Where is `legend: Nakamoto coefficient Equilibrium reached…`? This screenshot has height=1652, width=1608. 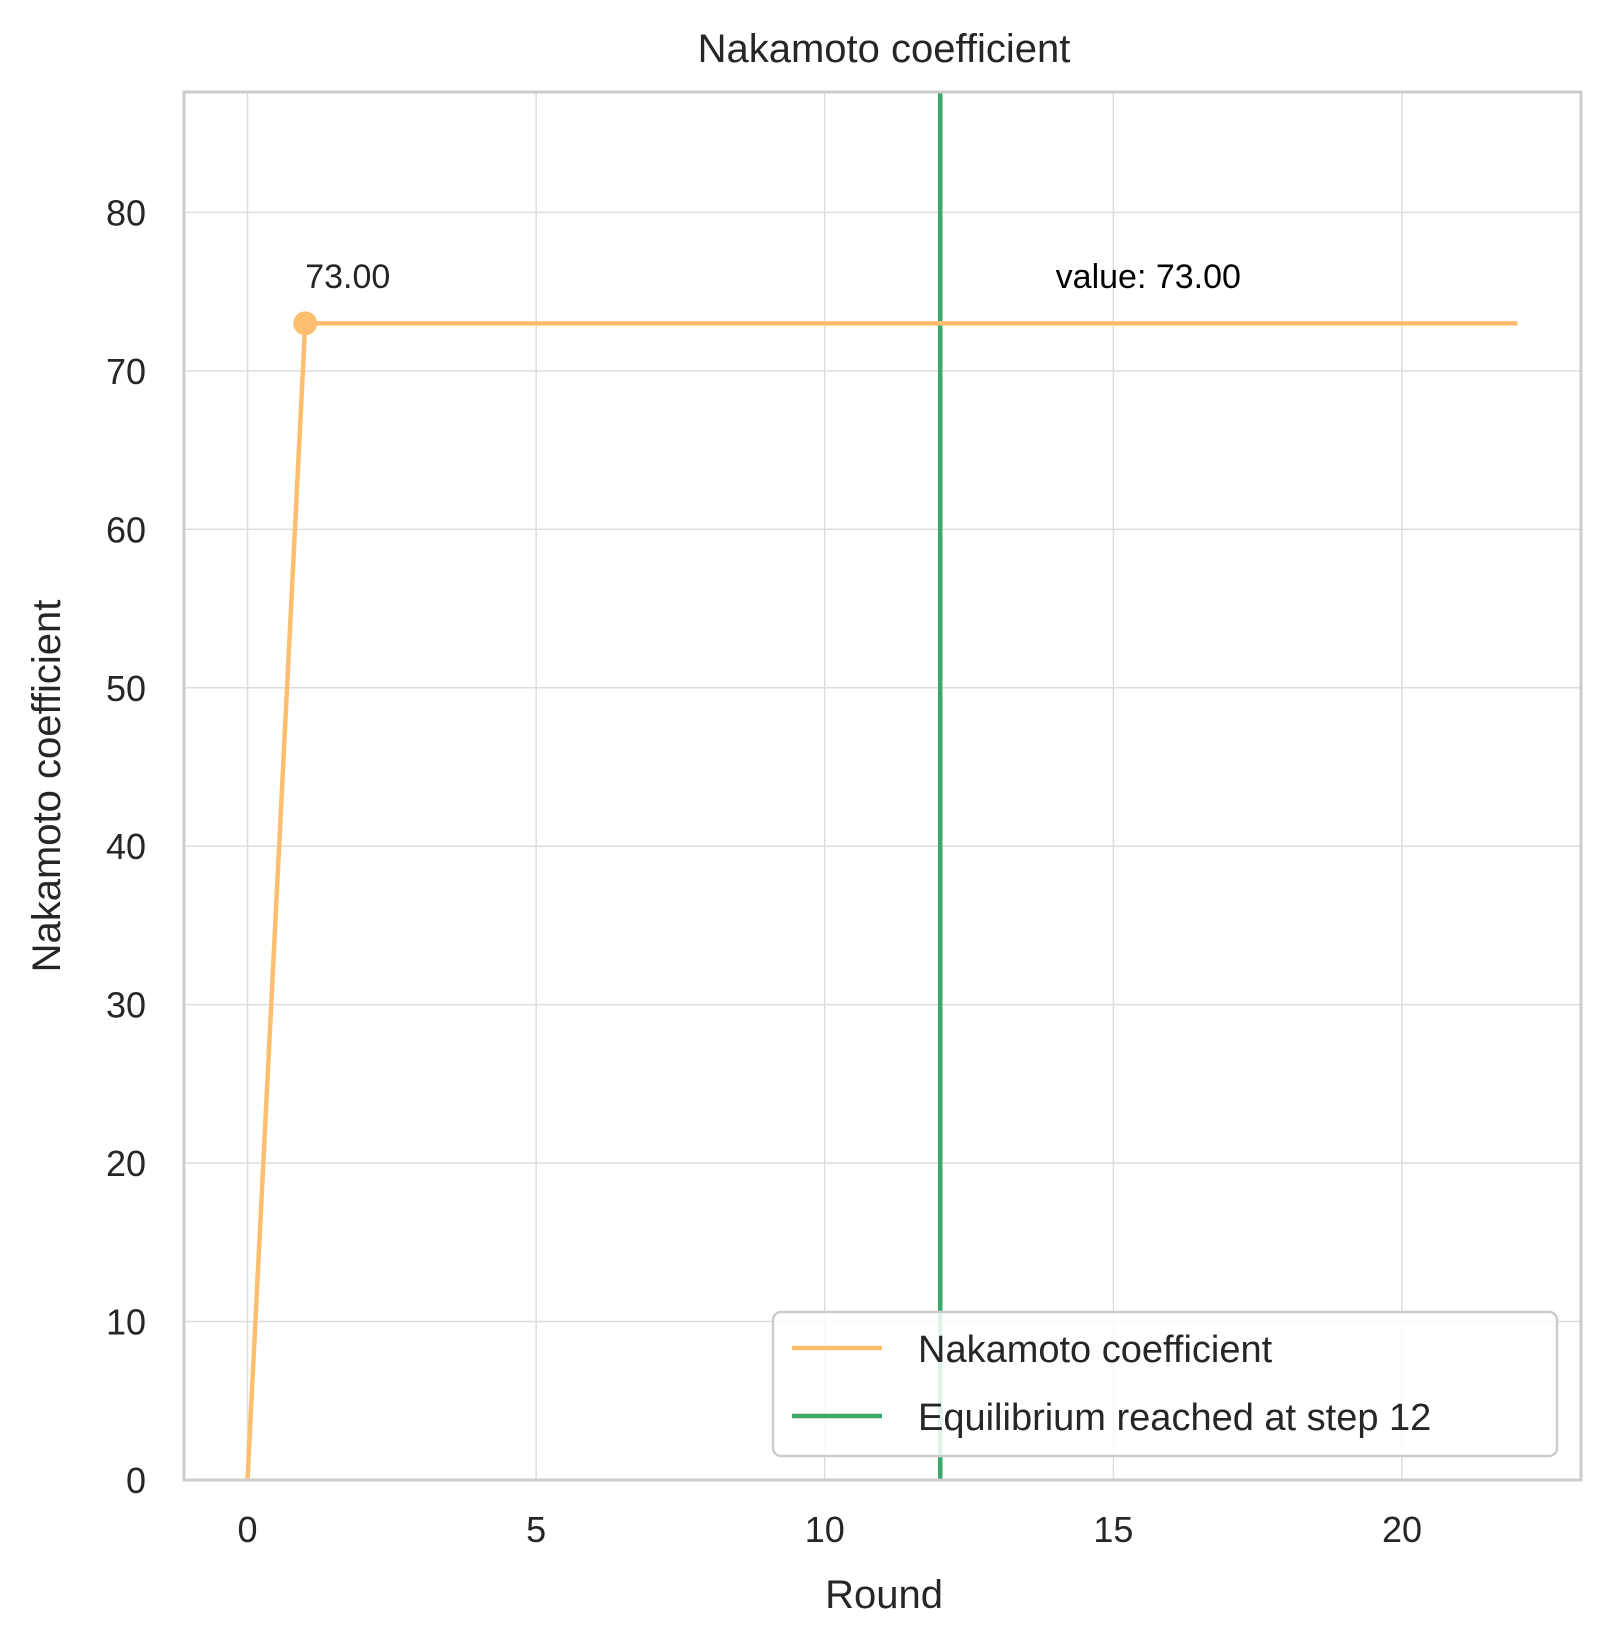
legend: Nakamoto coefficient Equilibrium reached… is located at coordinates (1165, 1384).